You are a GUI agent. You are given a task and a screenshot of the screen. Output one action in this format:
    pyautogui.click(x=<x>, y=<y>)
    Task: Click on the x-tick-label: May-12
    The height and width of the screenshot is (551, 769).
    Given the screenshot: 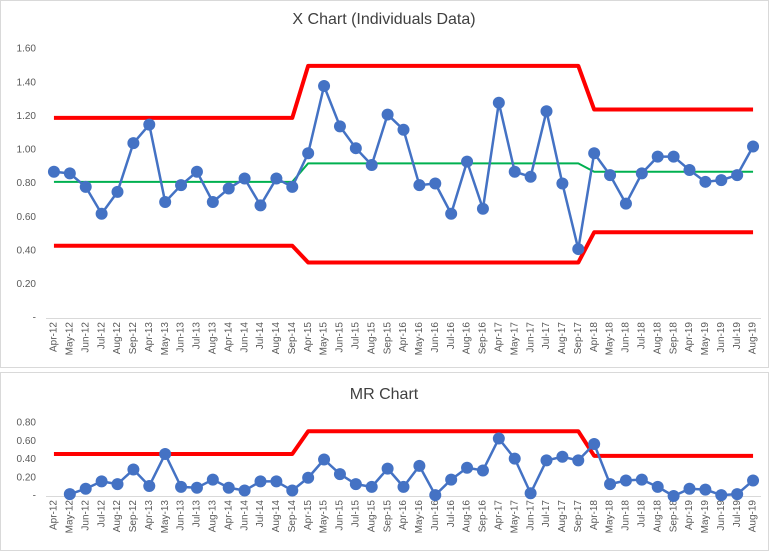 What is the action you would take?
    pyautogui.click(x=69, y=517)
    